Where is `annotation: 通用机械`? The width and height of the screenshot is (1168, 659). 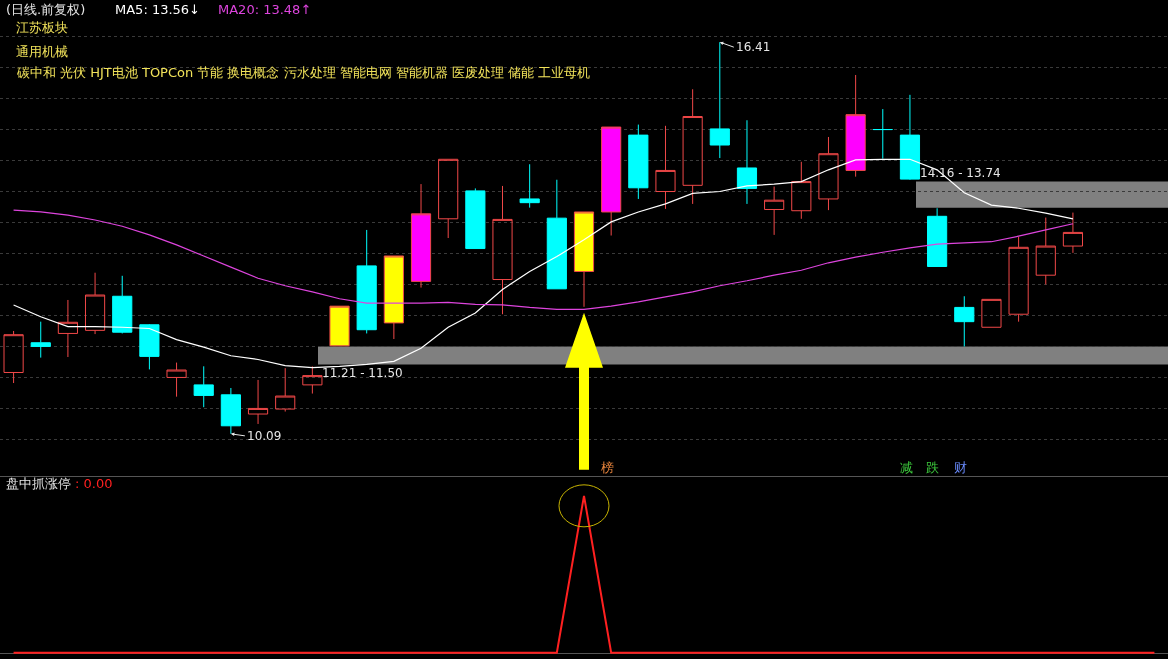
annotation: 通用机械 is located at coordinates (42, 51).